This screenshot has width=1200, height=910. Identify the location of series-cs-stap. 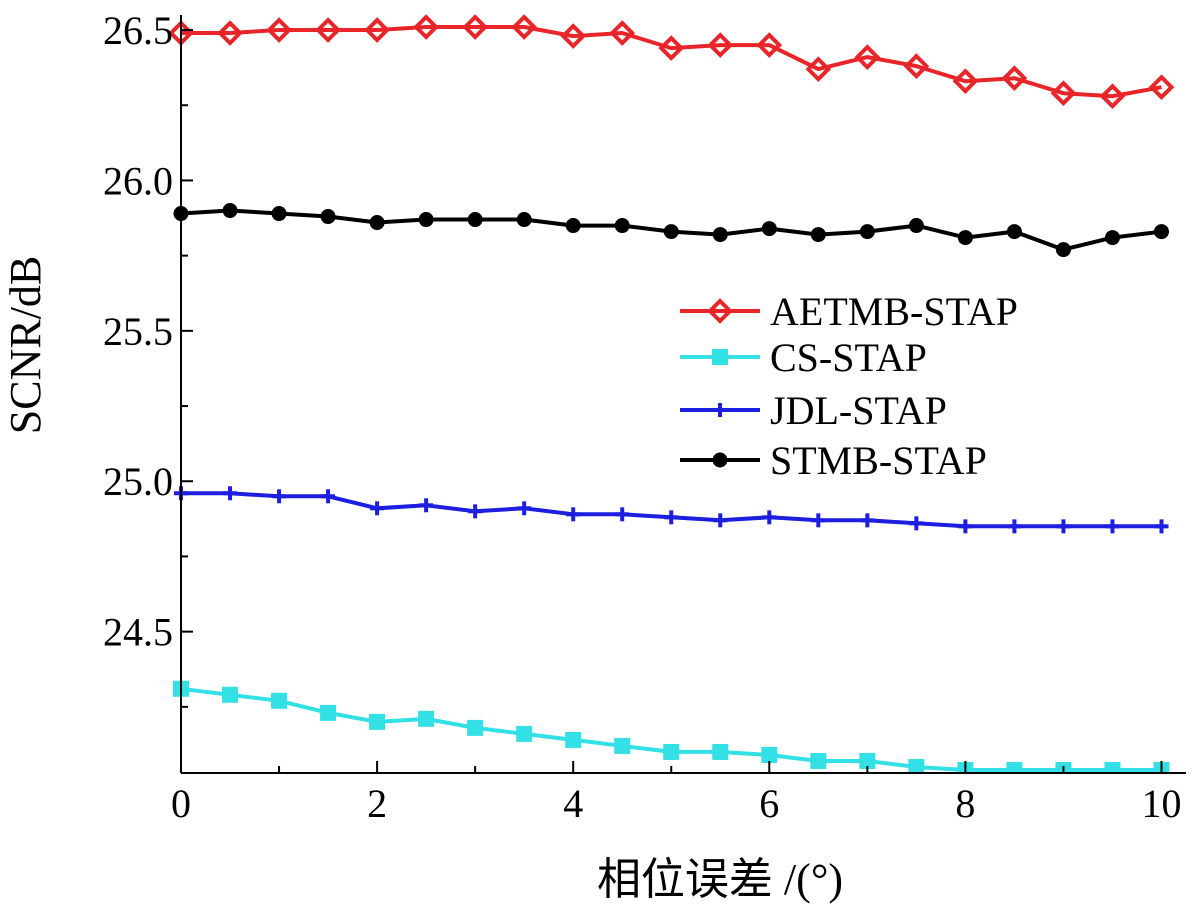
(671, 726).